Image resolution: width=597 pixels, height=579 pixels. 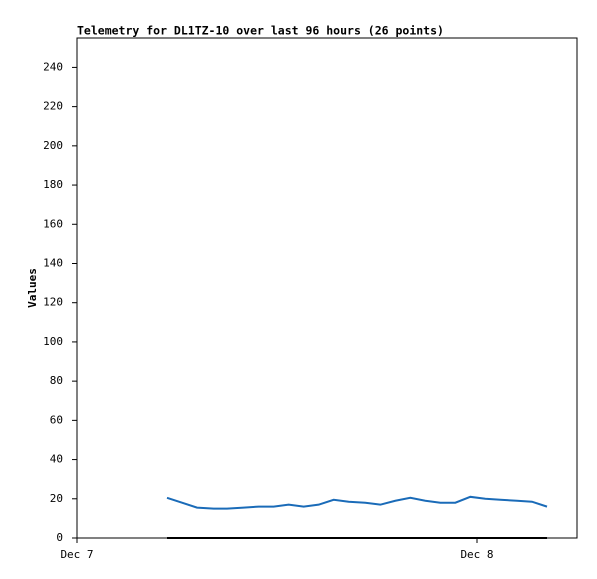 What do you see at coordinates (53, 66) in the screenshot?
I see `y-tick-label: 240` at bounding box center [53, 66].